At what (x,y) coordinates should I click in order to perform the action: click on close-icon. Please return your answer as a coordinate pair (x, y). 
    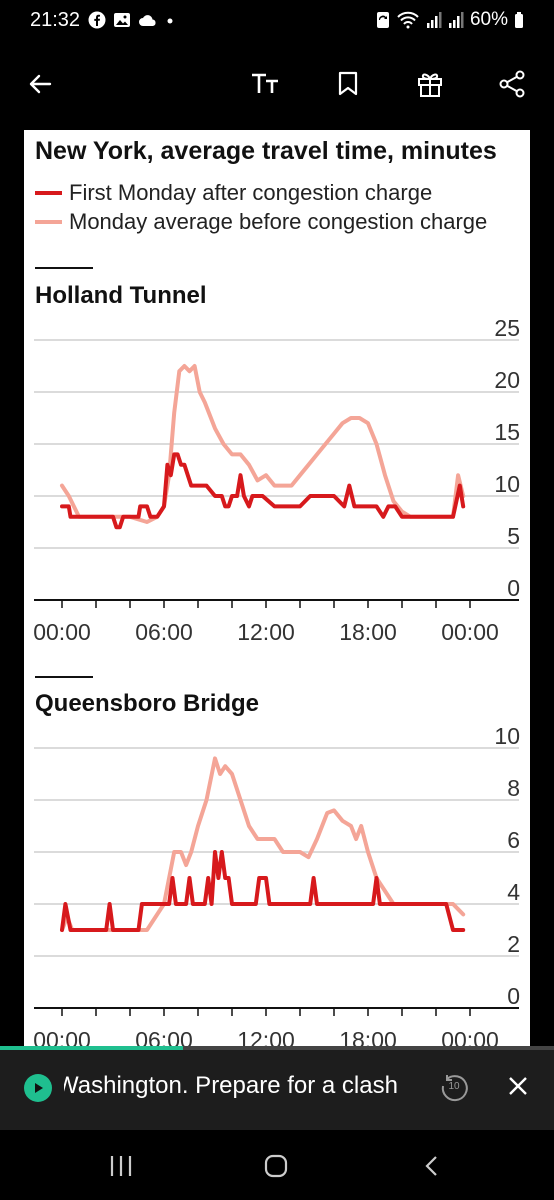
    Looking at the image, I should click on (518, 1086).